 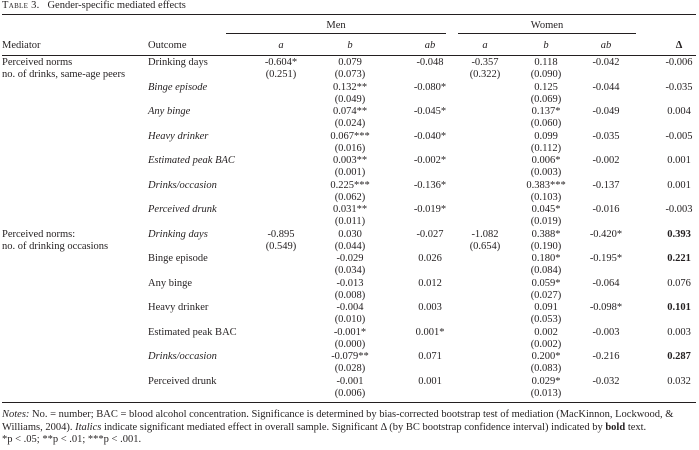 I want to click on mediator-label: no. of drinking occasions, so click(x=55, y=246).